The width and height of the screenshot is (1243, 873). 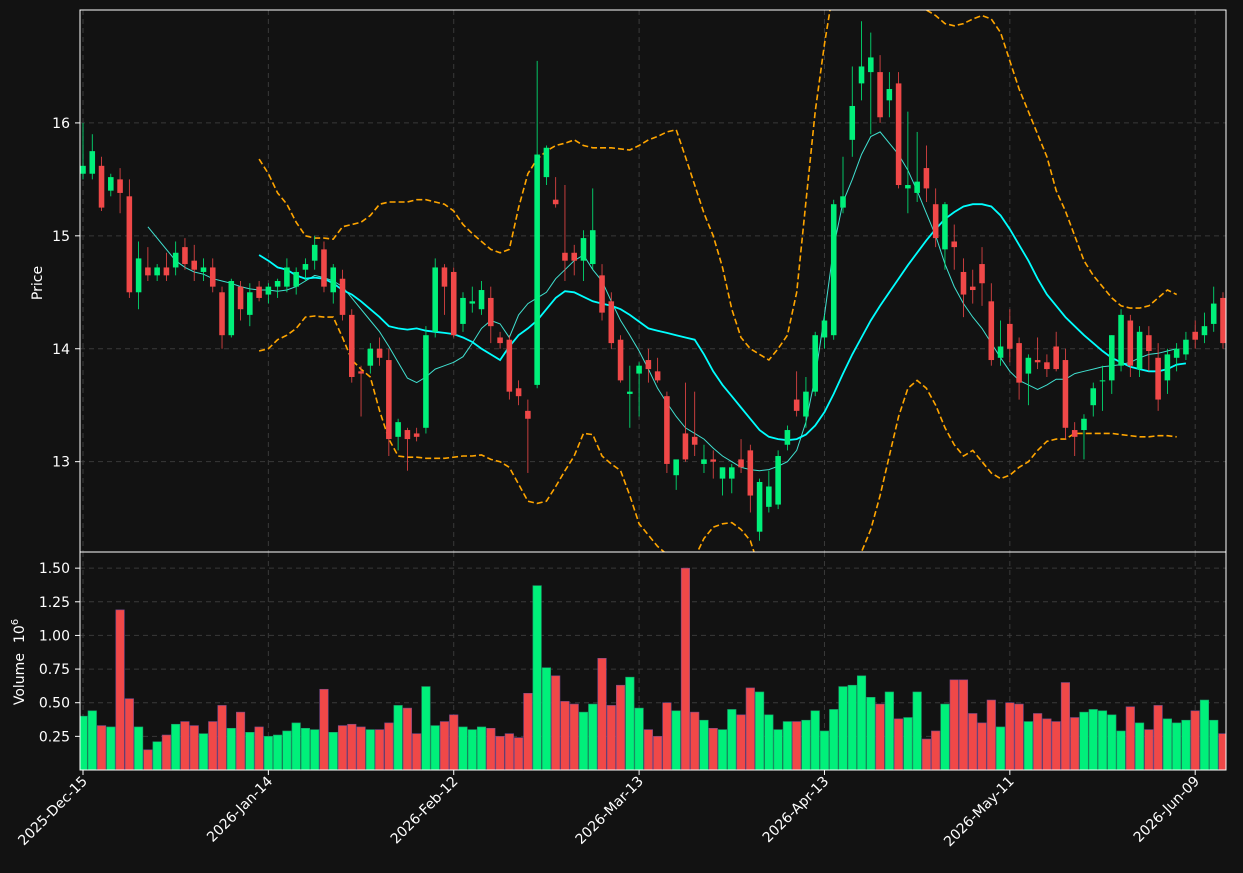 What do you see at coordinates (61, 463) in the screenshot?
I see `price-tick-label: 13` at bounding box center [61, 463].